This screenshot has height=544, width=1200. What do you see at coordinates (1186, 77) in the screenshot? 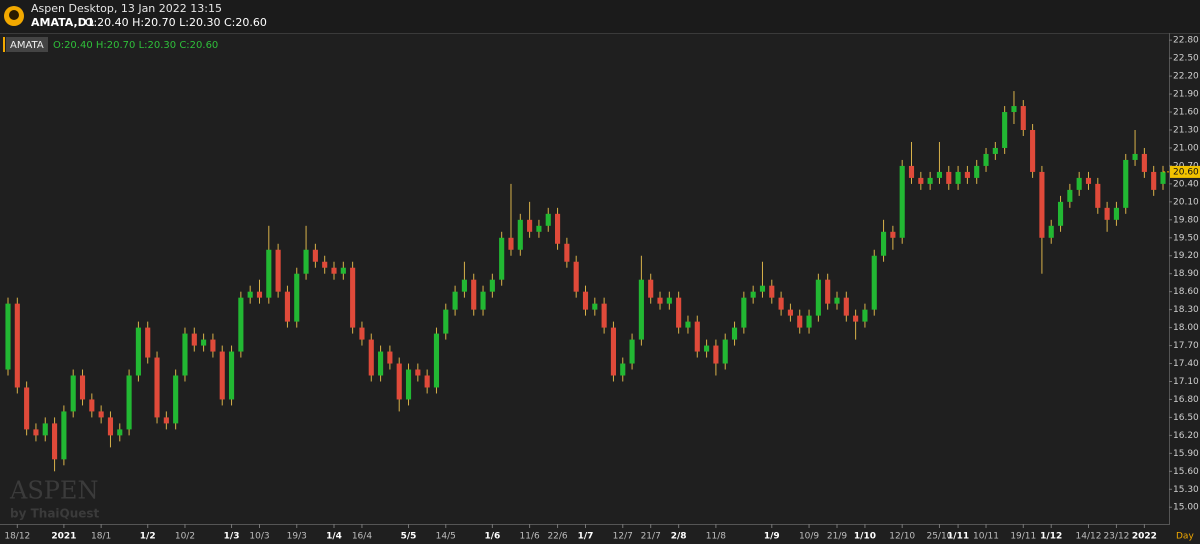
I see `y-tick-label: 22.20` at bounding box center [1186, 77].